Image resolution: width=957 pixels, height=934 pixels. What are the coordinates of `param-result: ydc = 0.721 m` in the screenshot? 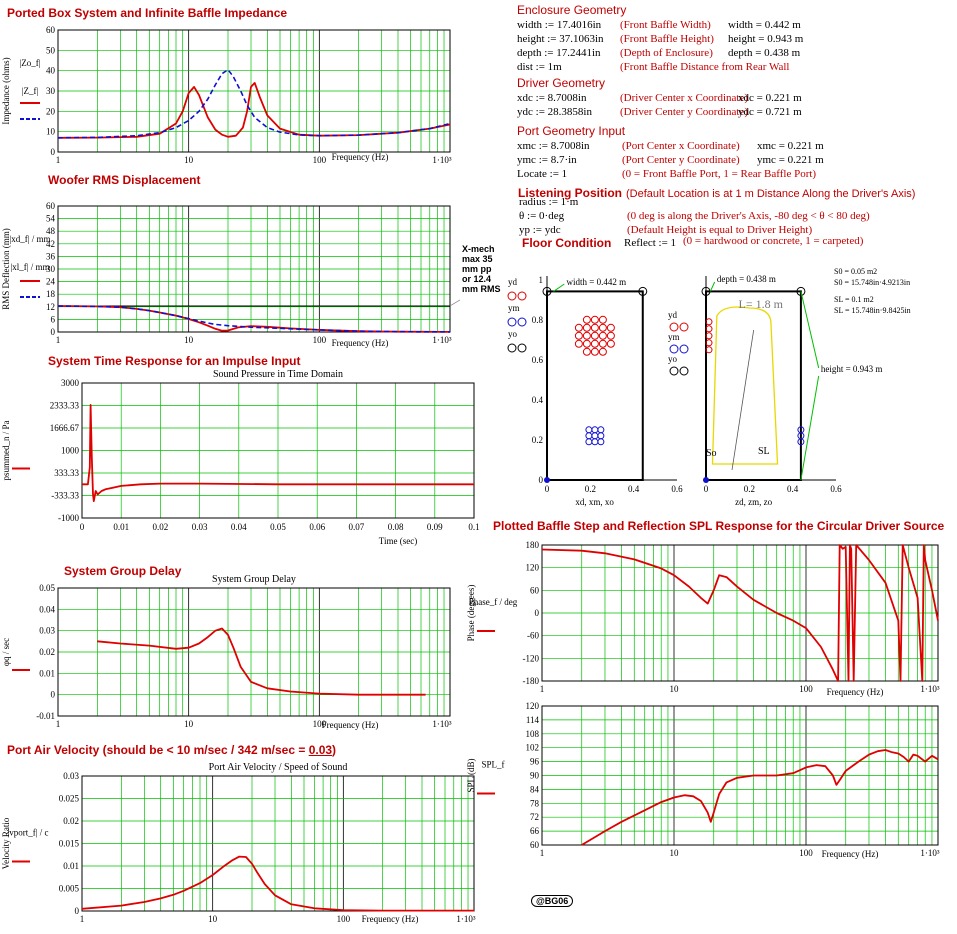 It's located at (770, 112).